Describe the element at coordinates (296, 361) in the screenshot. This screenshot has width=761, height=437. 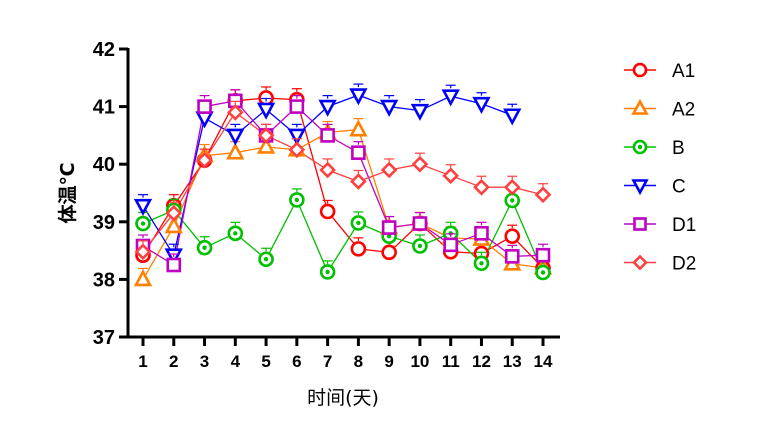
I see `x-tick-label: 6` at that location.